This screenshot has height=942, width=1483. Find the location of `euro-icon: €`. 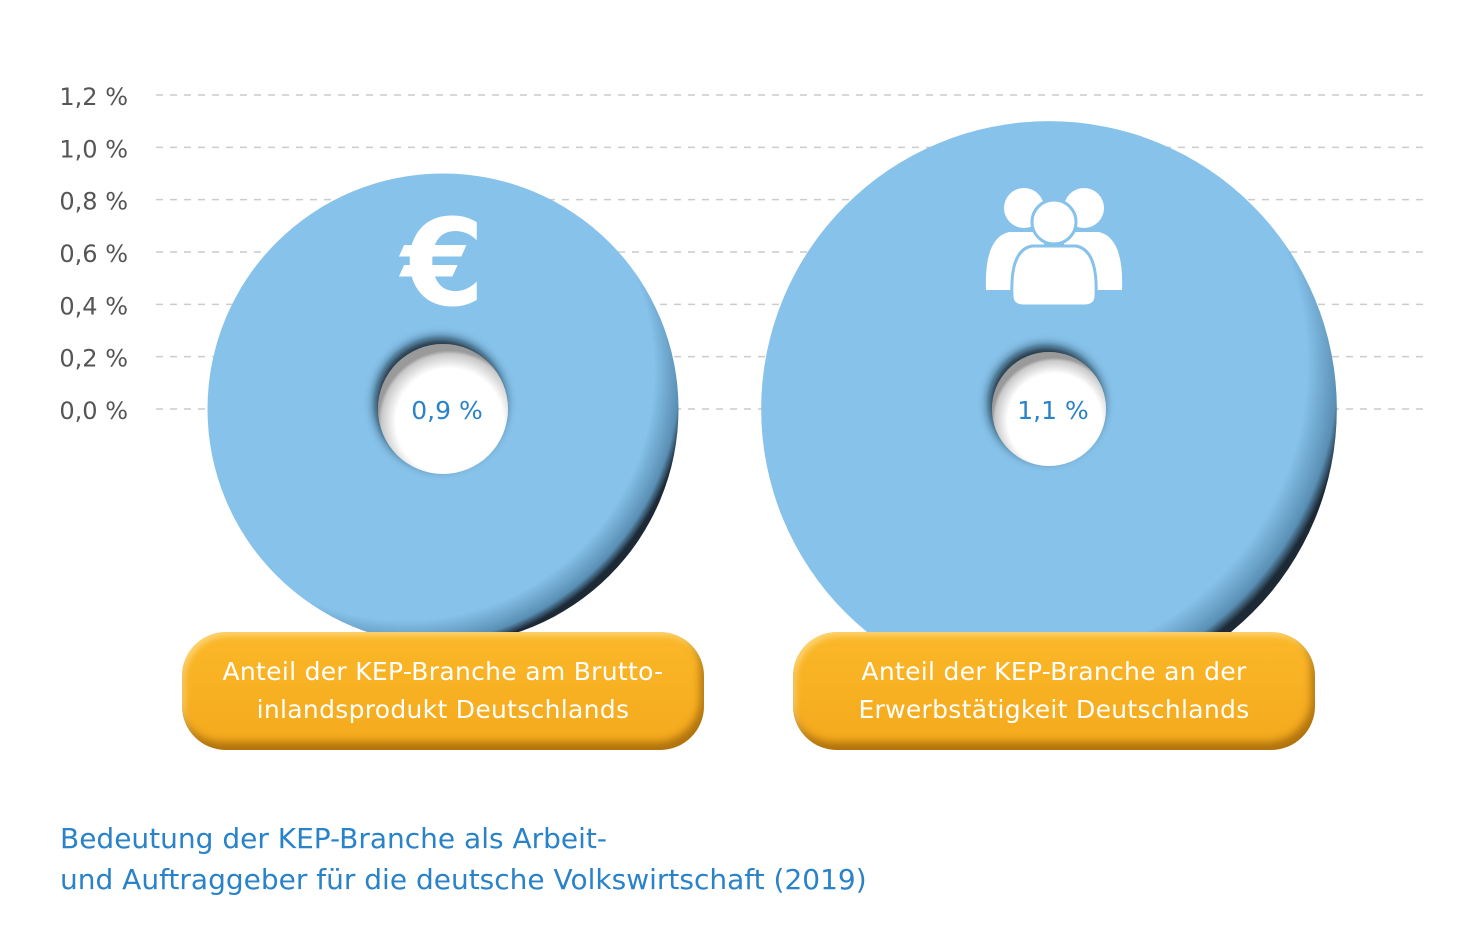

euro-icon: € is located at coordinates (441, 264).